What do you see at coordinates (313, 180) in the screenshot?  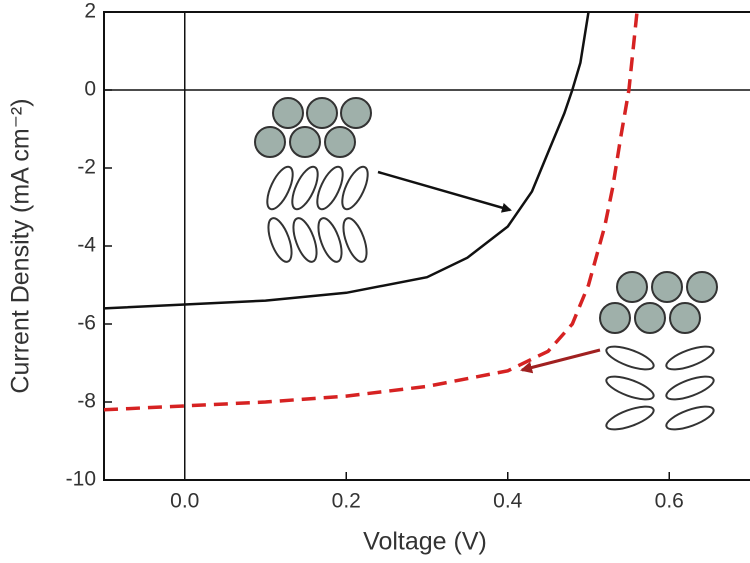 I see `inset-top` at bounding box center [313, 180].